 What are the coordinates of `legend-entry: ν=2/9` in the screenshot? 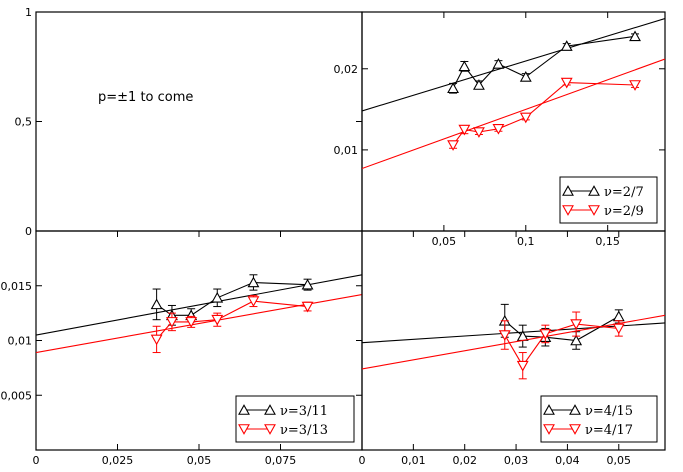 It's located at (603, 211).